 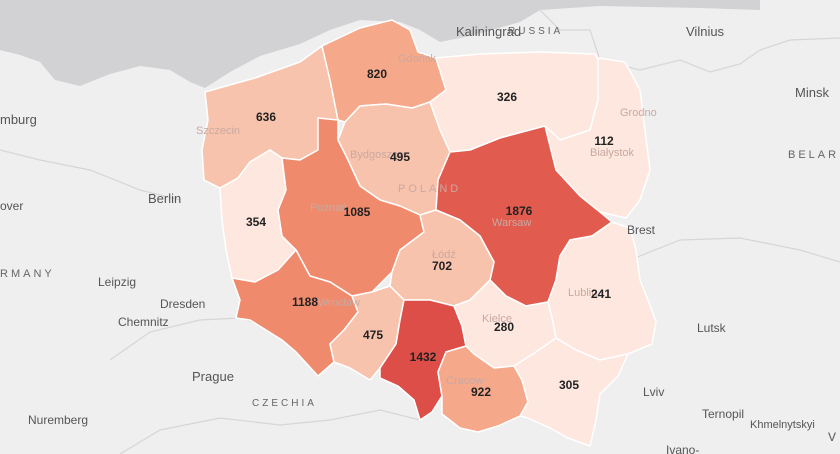 I want to click on border-kaliningrad, so click(x=570, y=35).